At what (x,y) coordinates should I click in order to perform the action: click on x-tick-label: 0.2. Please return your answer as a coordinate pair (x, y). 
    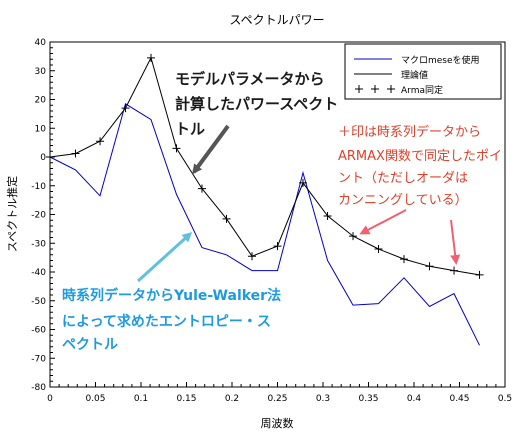
    Looking at the image, I should click on (232, 399).